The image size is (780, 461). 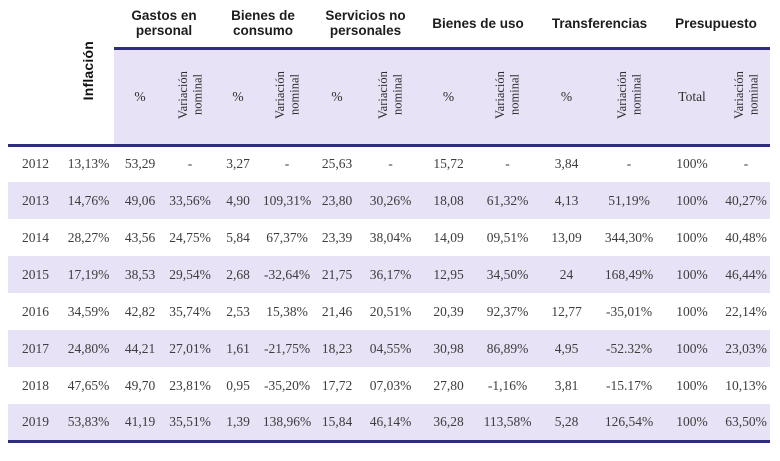 I want to click on data-cell: 20,51%, so click(x=390, y=311).